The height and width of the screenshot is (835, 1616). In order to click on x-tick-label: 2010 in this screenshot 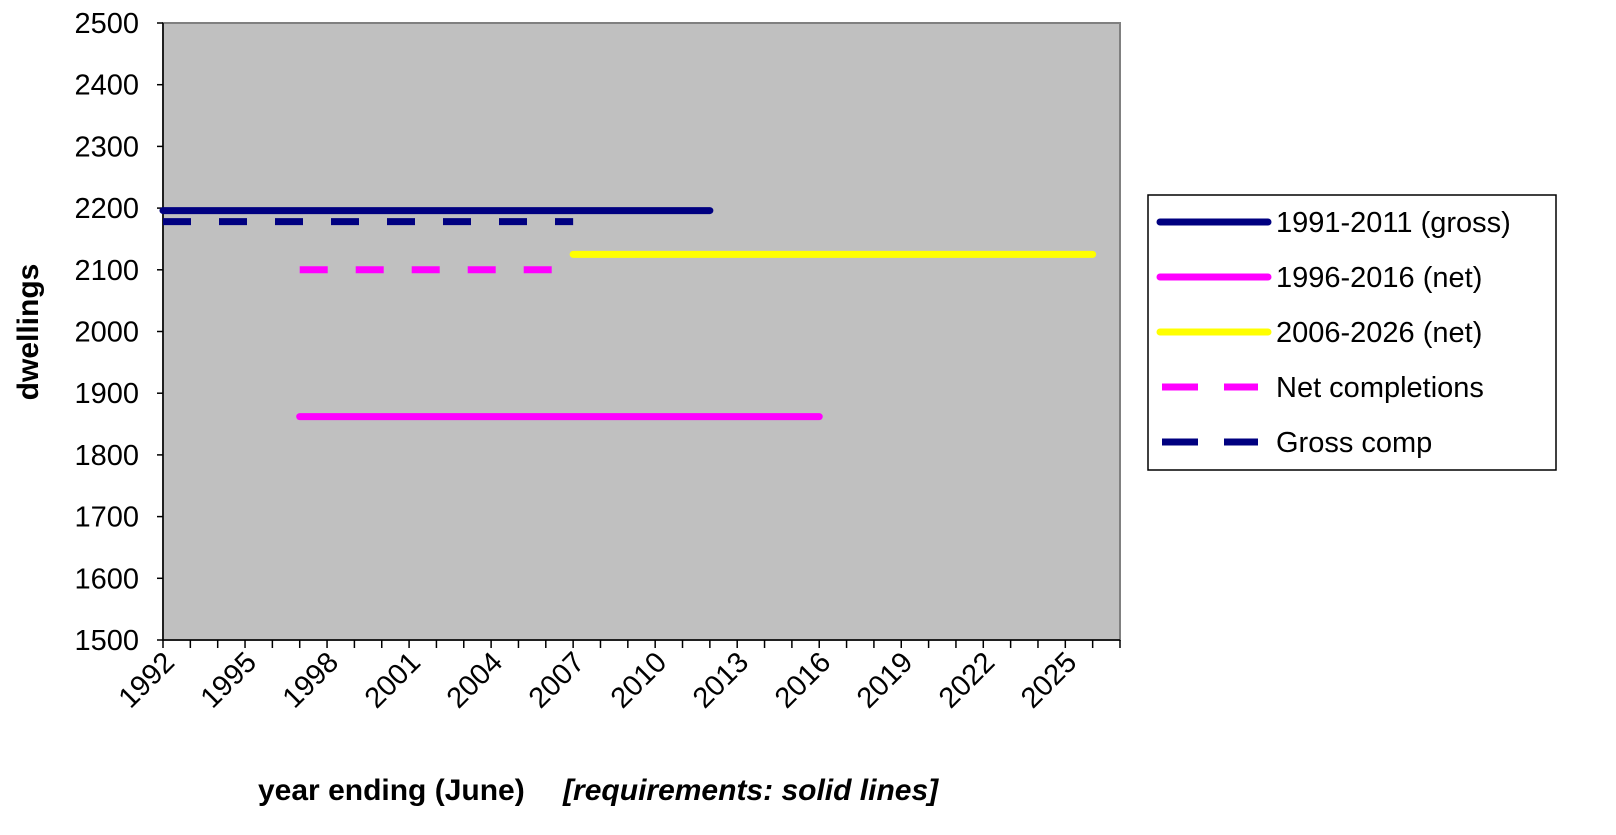, I will do `click(639, 680)`.